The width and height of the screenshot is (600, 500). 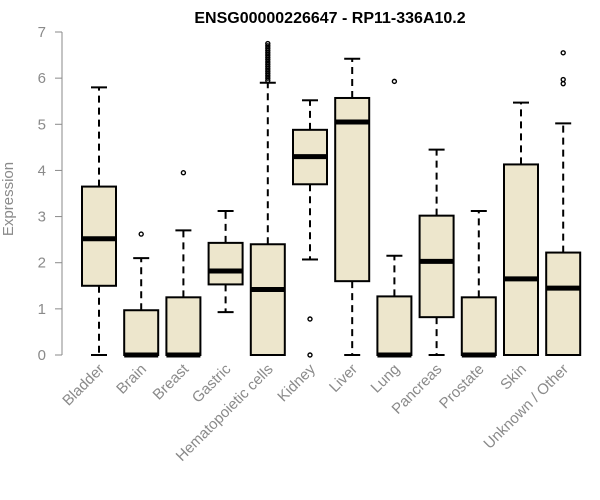 What do you see at coordinates (329, 18) in the screenshot?
I see `chart-title: ENSG00000226647 - RP11-336A10.2` at bounding box center [329, 18].